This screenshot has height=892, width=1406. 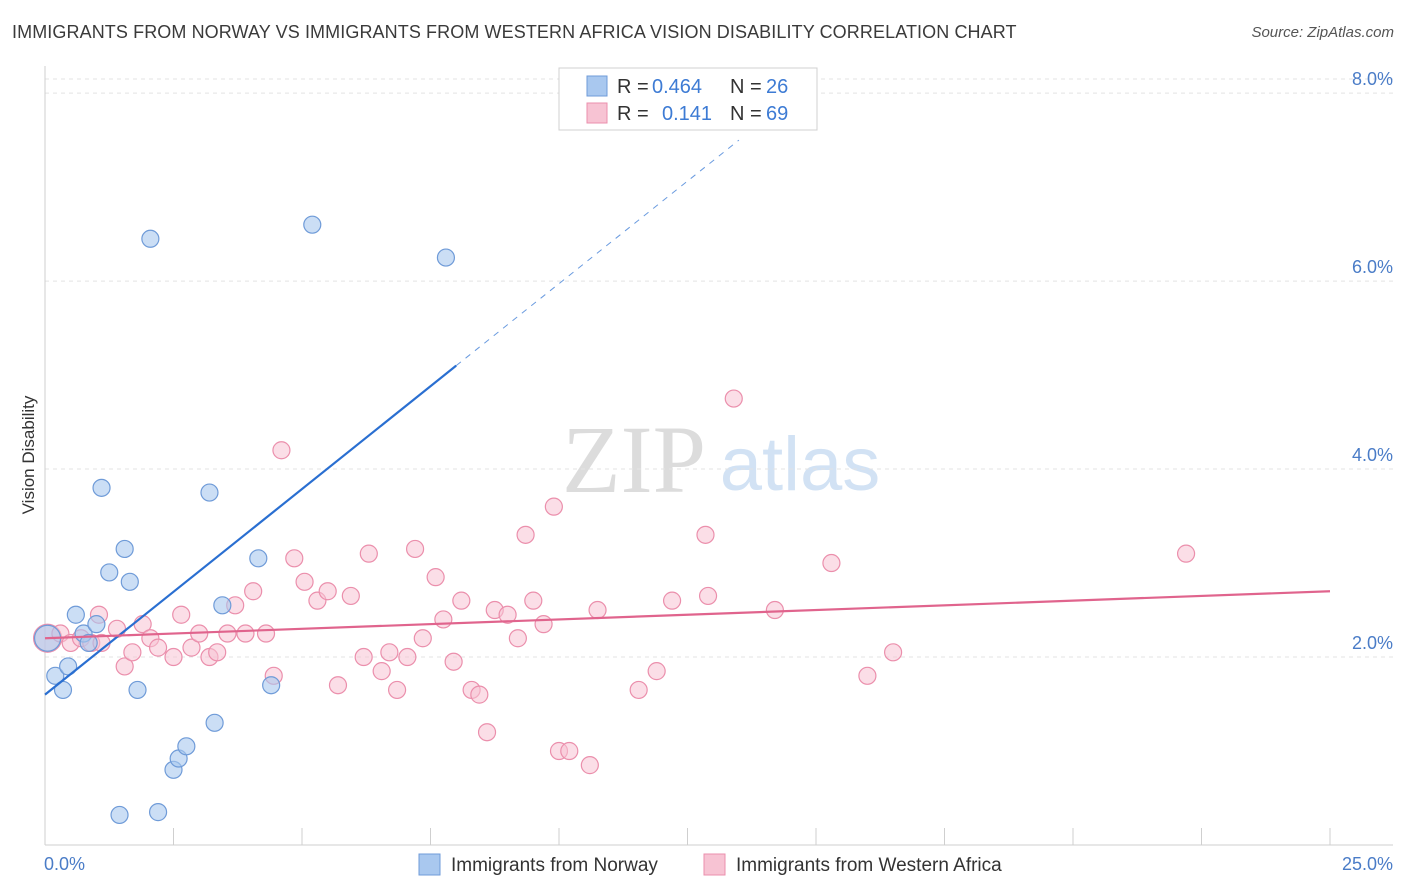 What do you see at coordinates (714, 864) in the screenshot?
I see `africa-series-swatch` at bounding box center [714, 864].